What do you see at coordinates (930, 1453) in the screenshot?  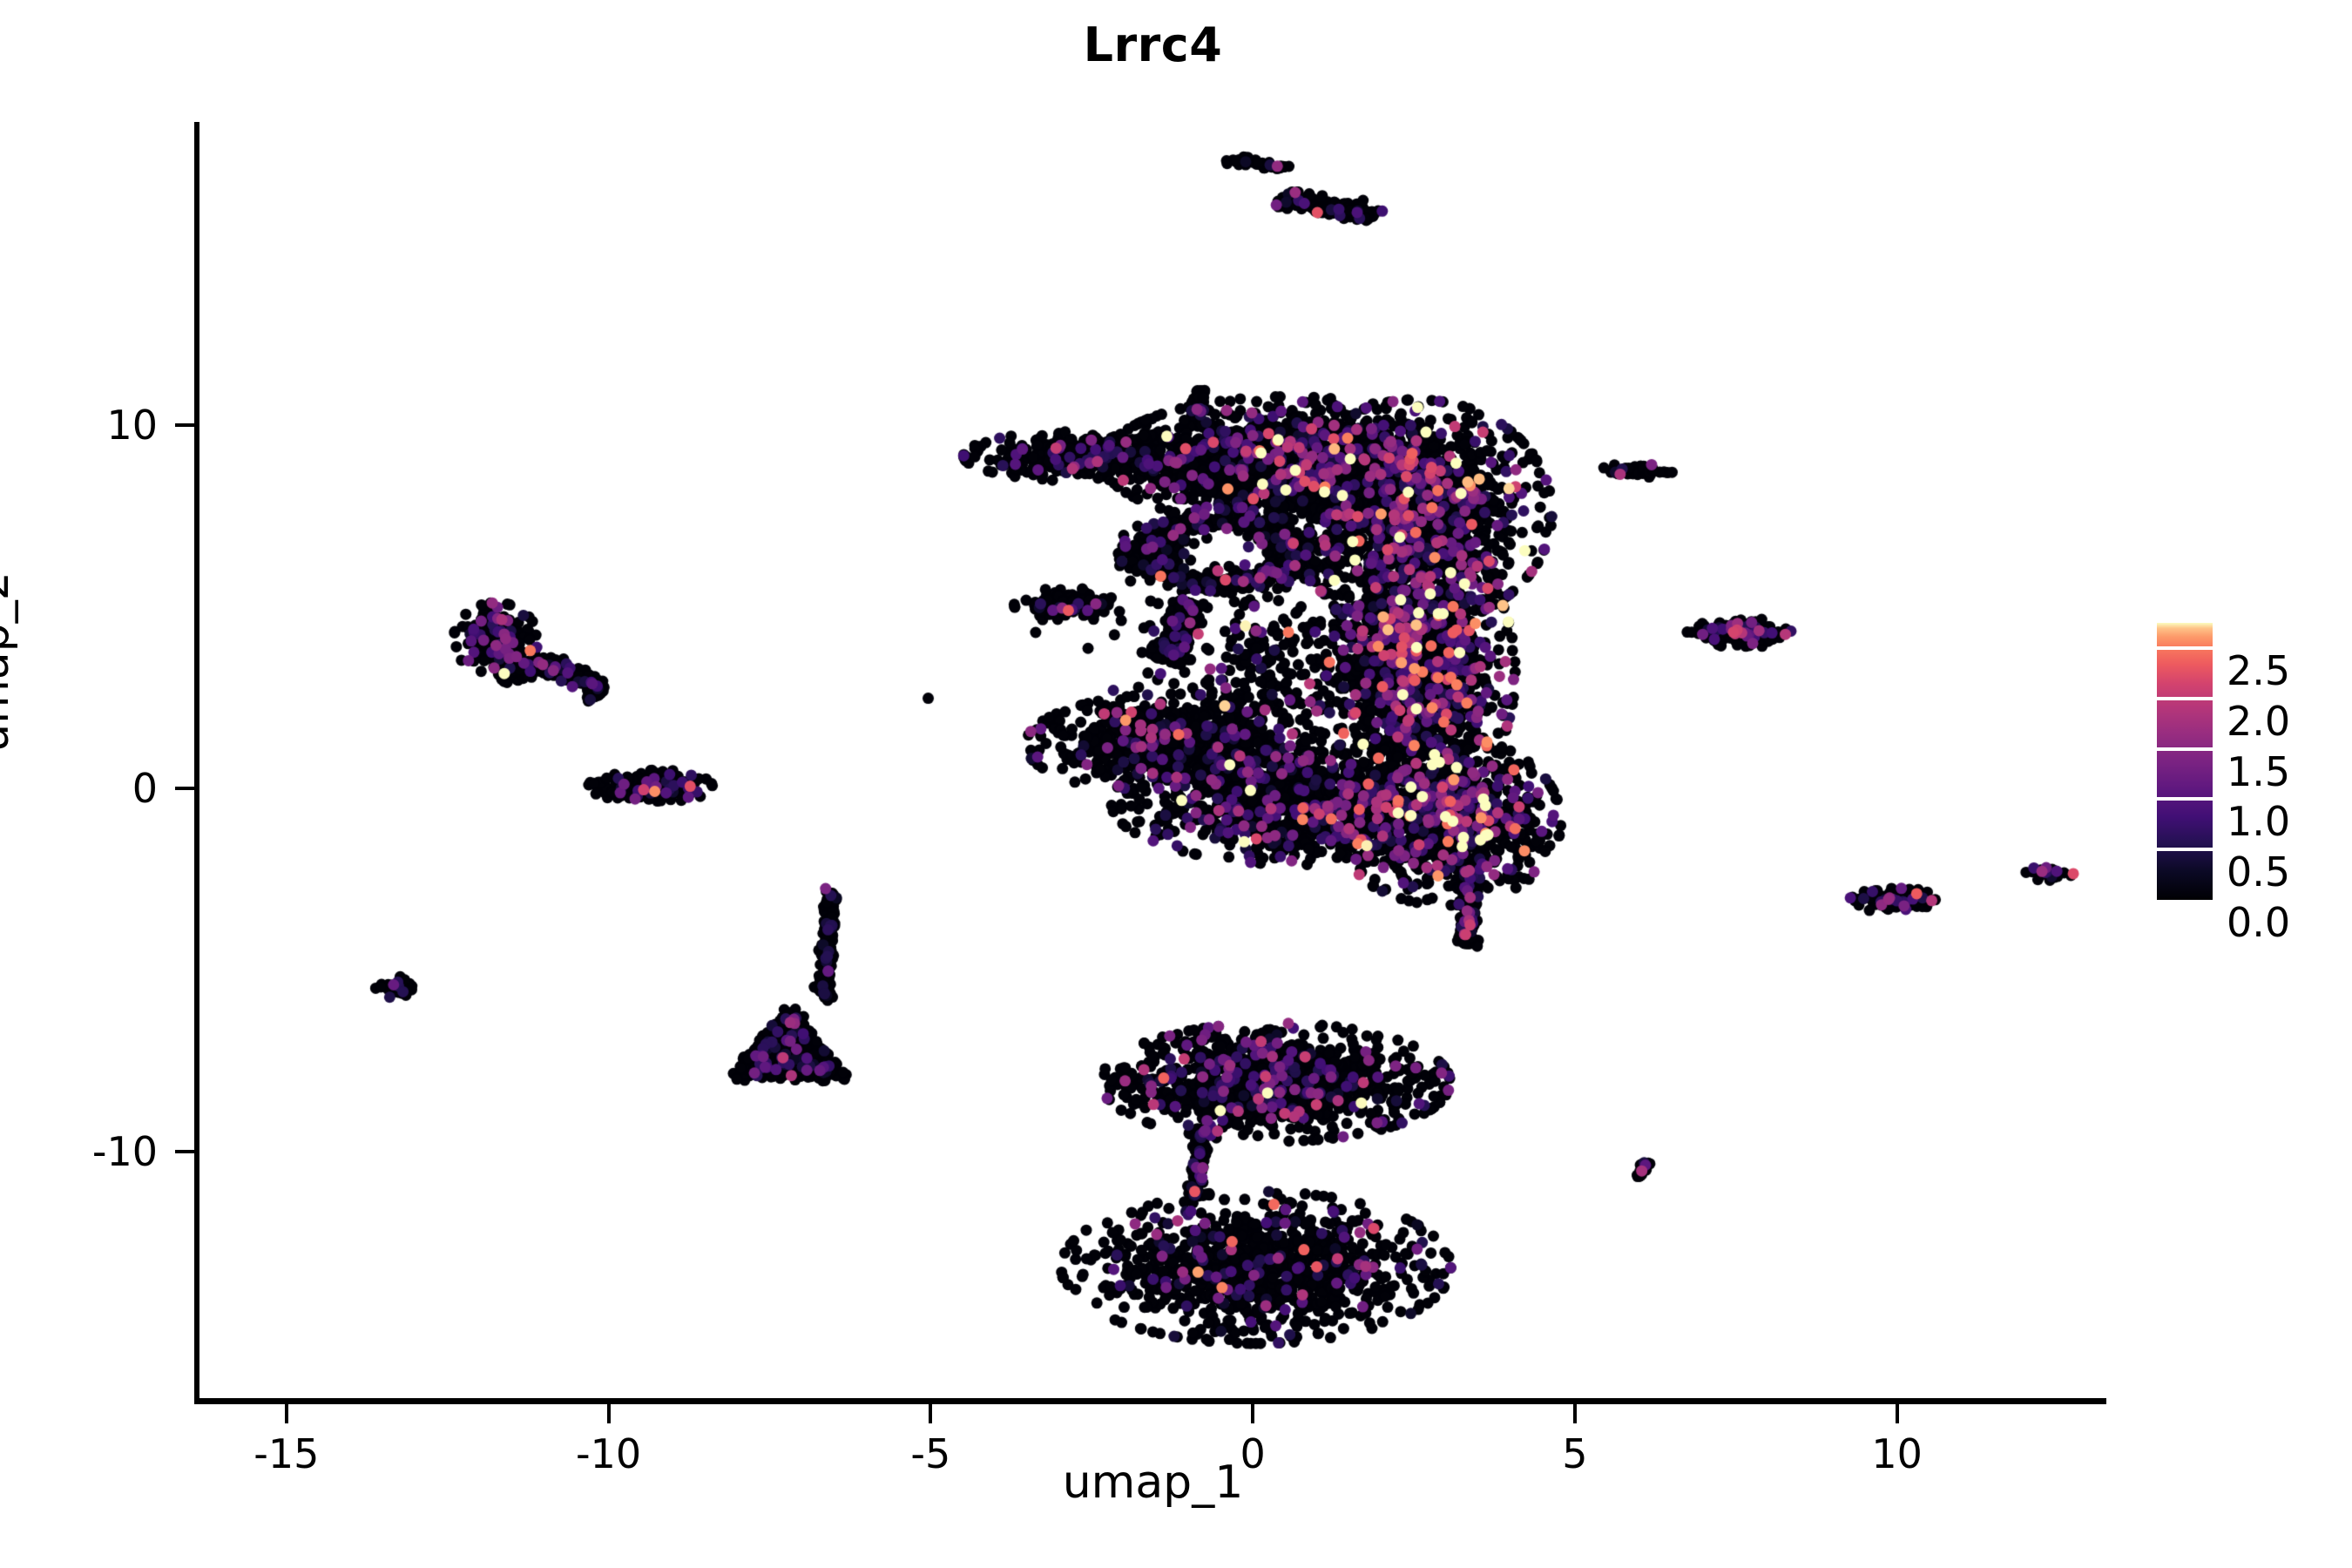 I see `x-tick-label: -5` at bounding box center [930, 1453].